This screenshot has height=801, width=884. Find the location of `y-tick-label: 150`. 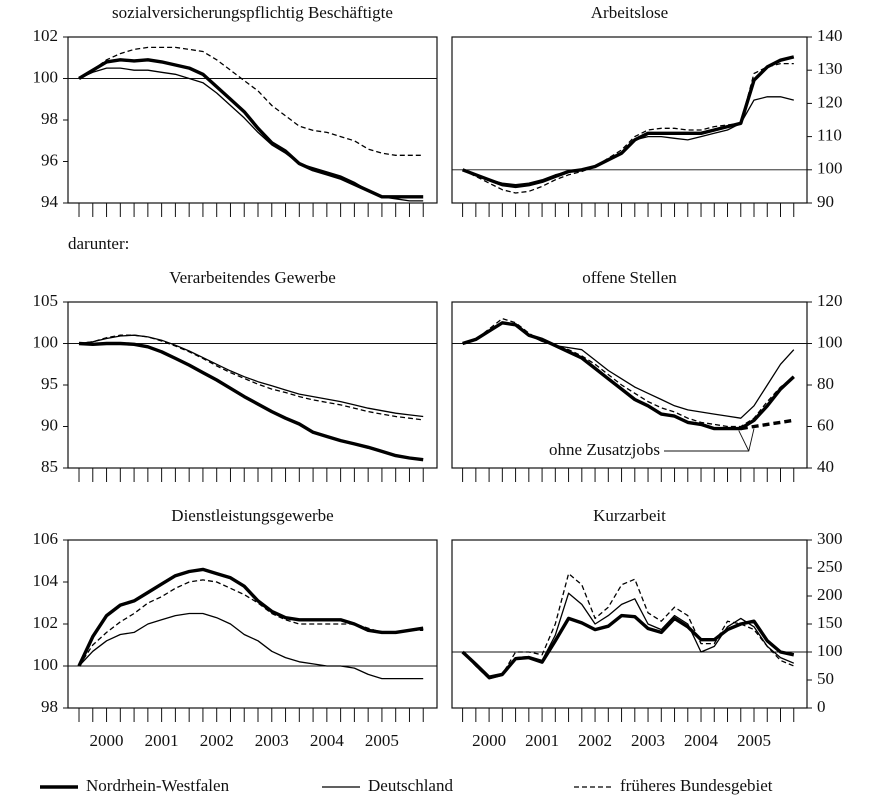

y-tick-label: 150 is located at coordinates (830, 622).